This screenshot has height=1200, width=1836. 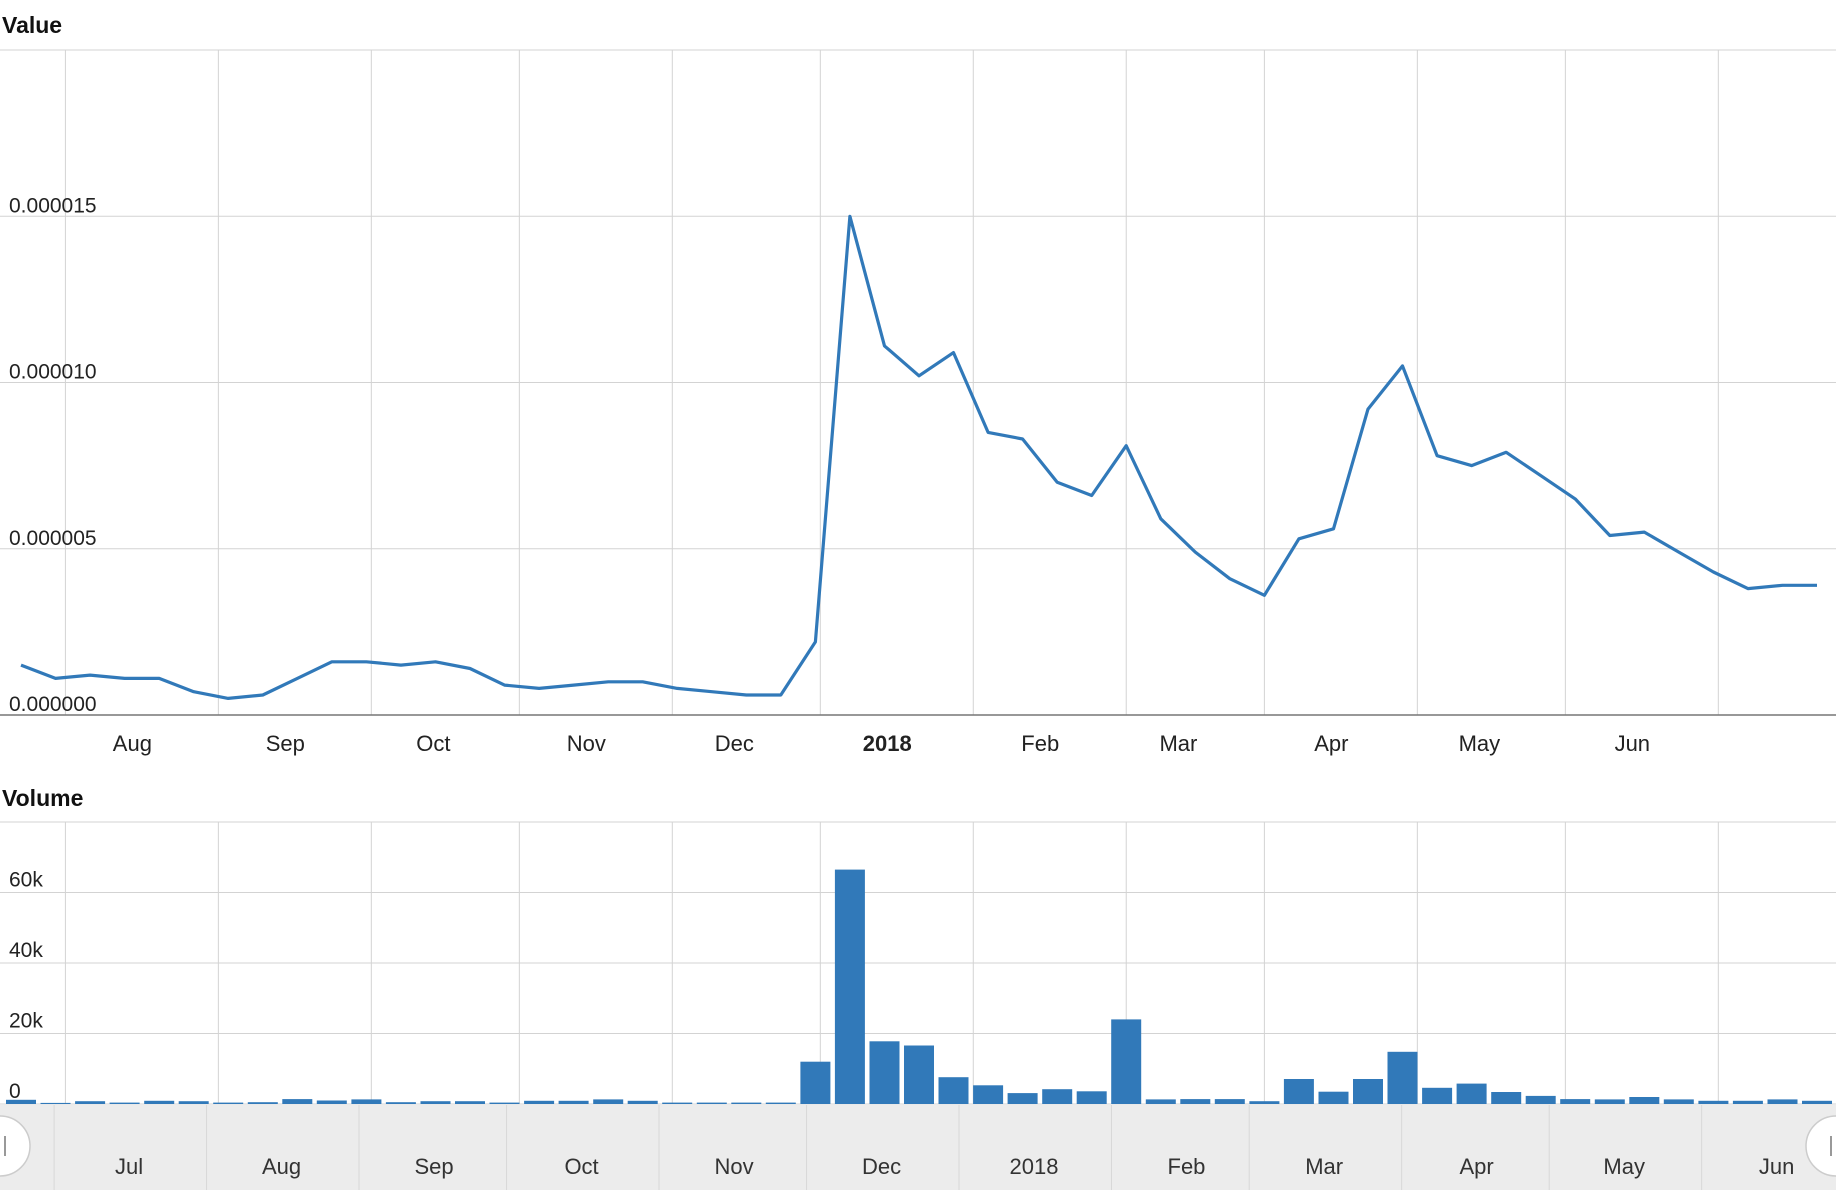 What do you see at coordinates (923, 1147) in the screenshot?
I see `navigator-axis: Jul Aug Sep Oct Nov Dec 2018 Feb Mar Apr May Jun` at bounding box center [923, 1147].